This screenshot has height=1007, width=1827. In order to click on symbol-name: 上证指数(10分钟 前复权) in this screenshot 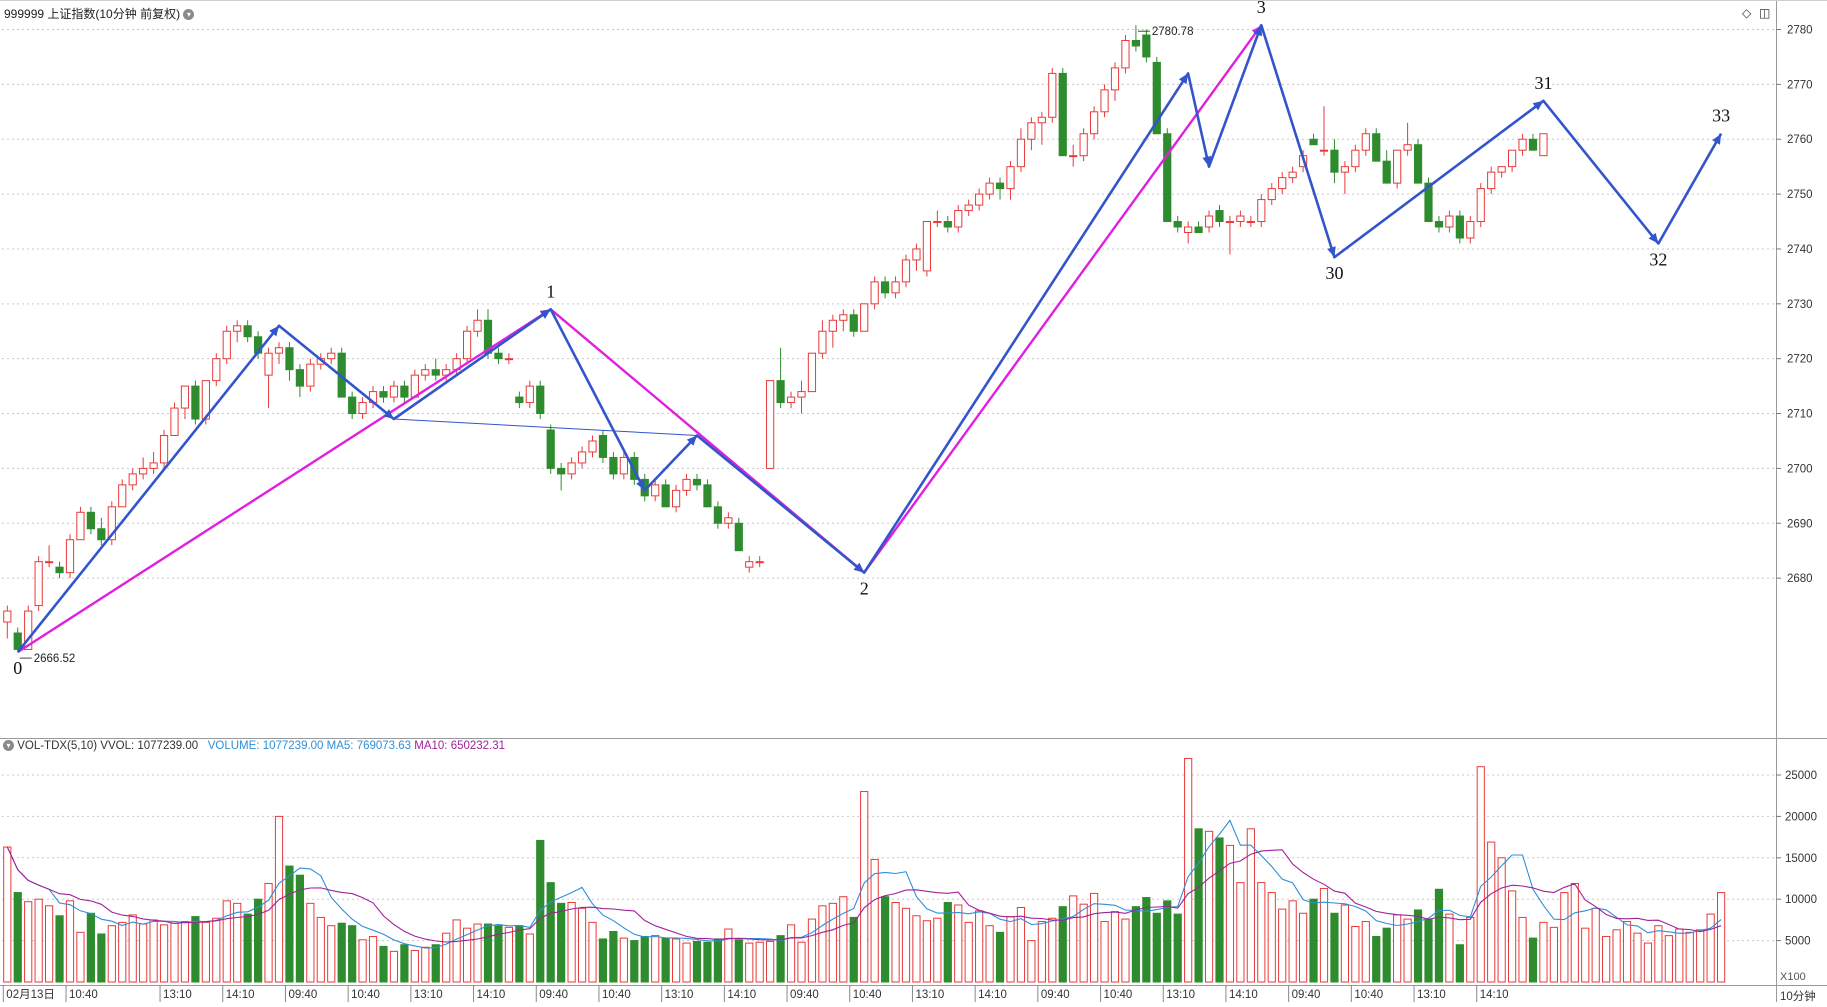, I will do `click(114, 14)`.